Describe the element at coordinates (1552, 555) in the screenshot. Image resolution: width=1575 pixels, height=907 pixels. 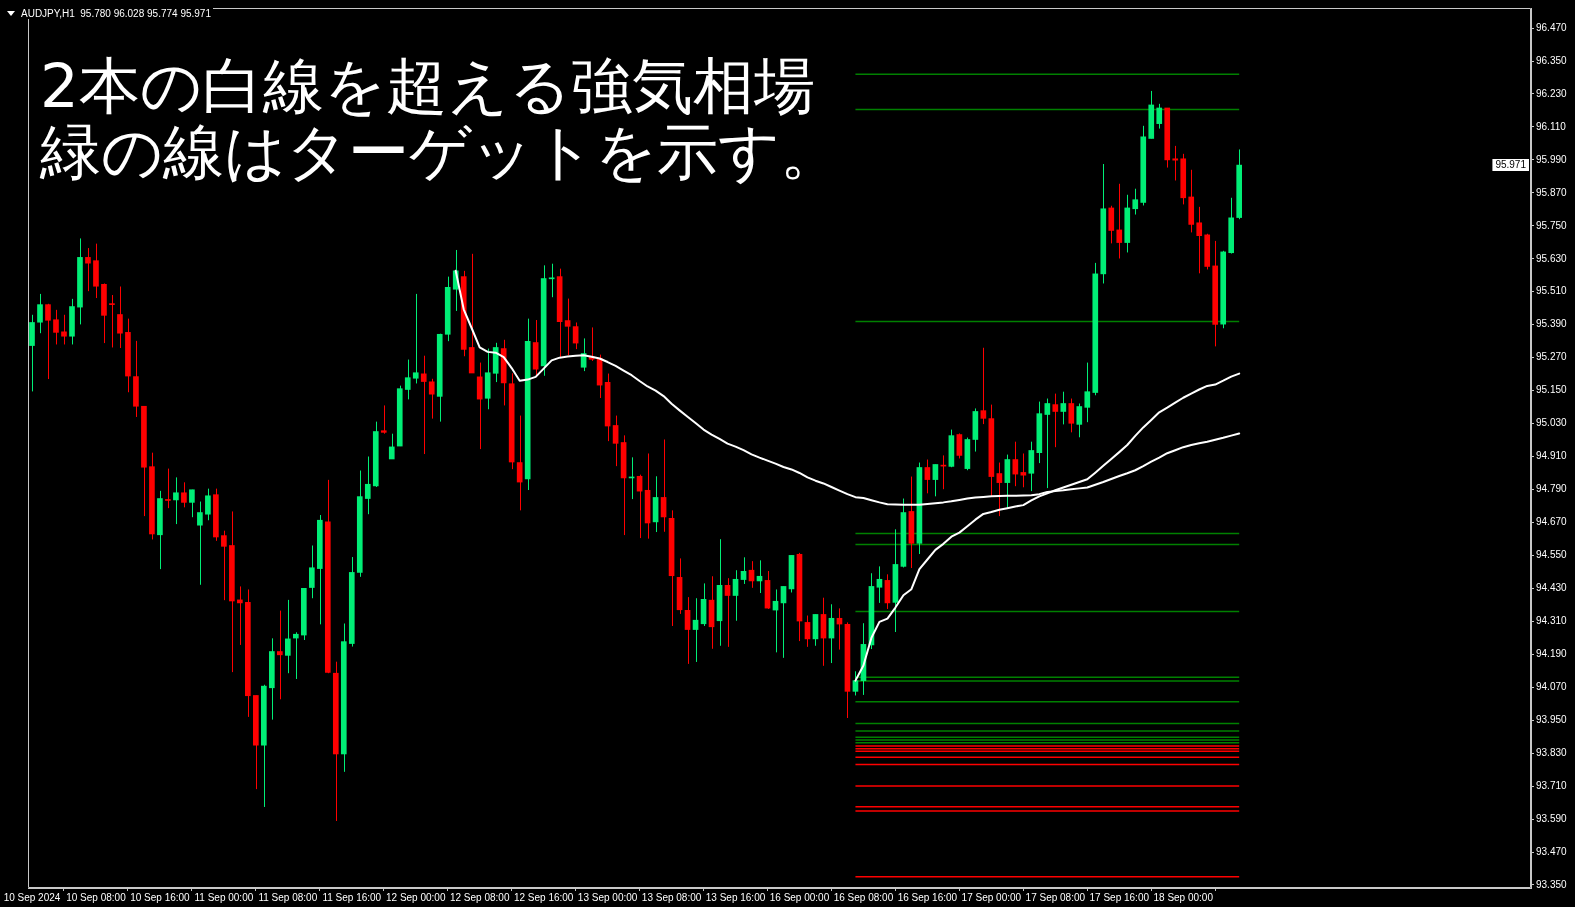
I see `y-tick-label: 94.550` at that location.